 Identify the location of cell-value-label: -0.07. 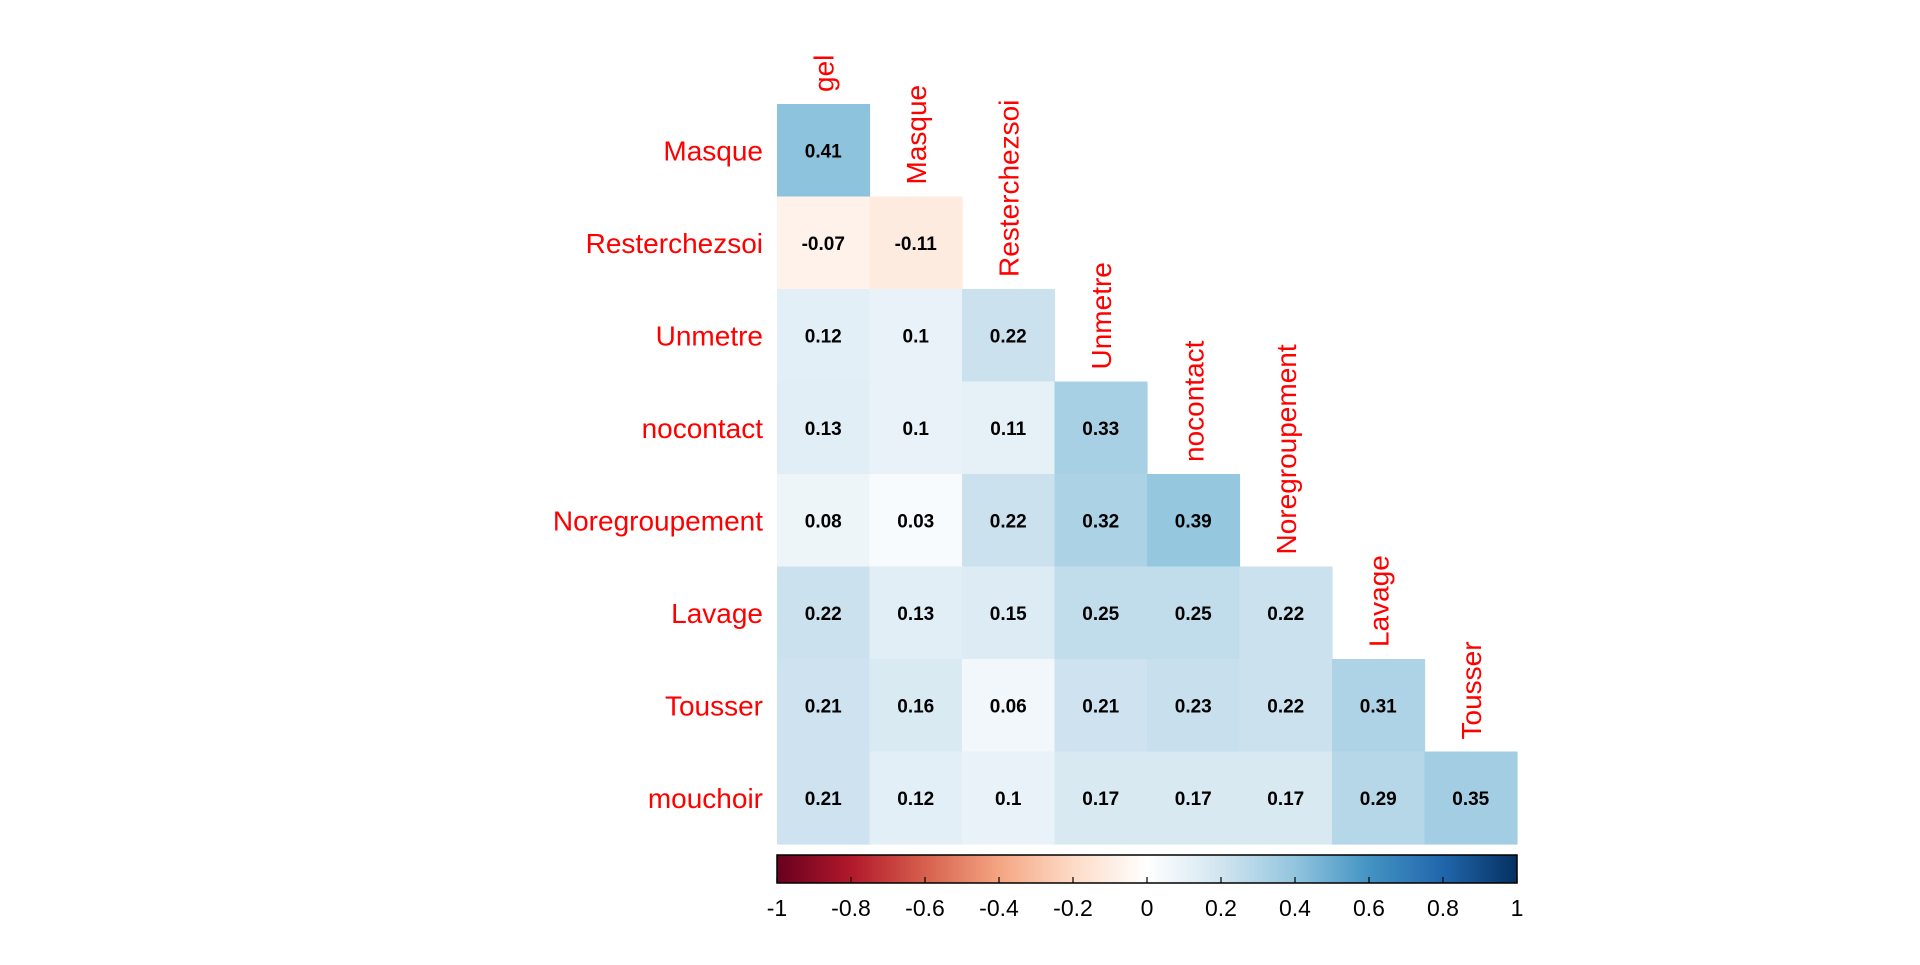
(823, 244).